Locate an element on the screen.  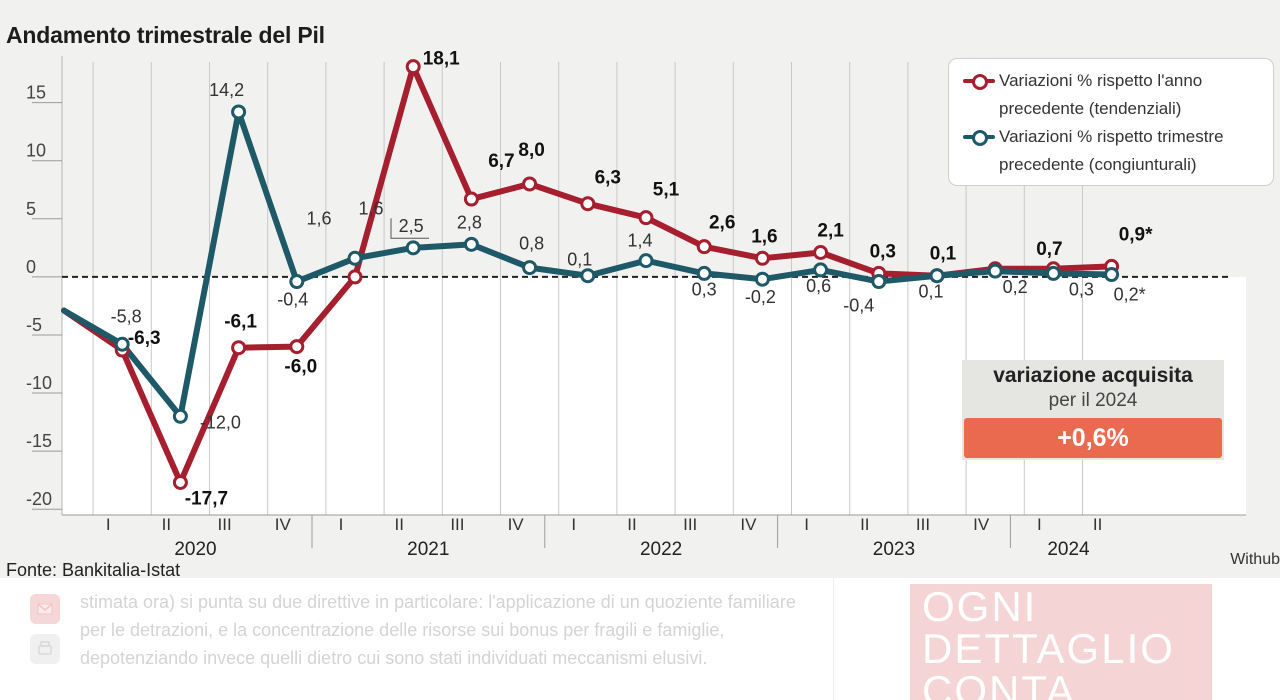
chart-title: Andamento trimestrale del Pil is located at coordinates (165, 35).